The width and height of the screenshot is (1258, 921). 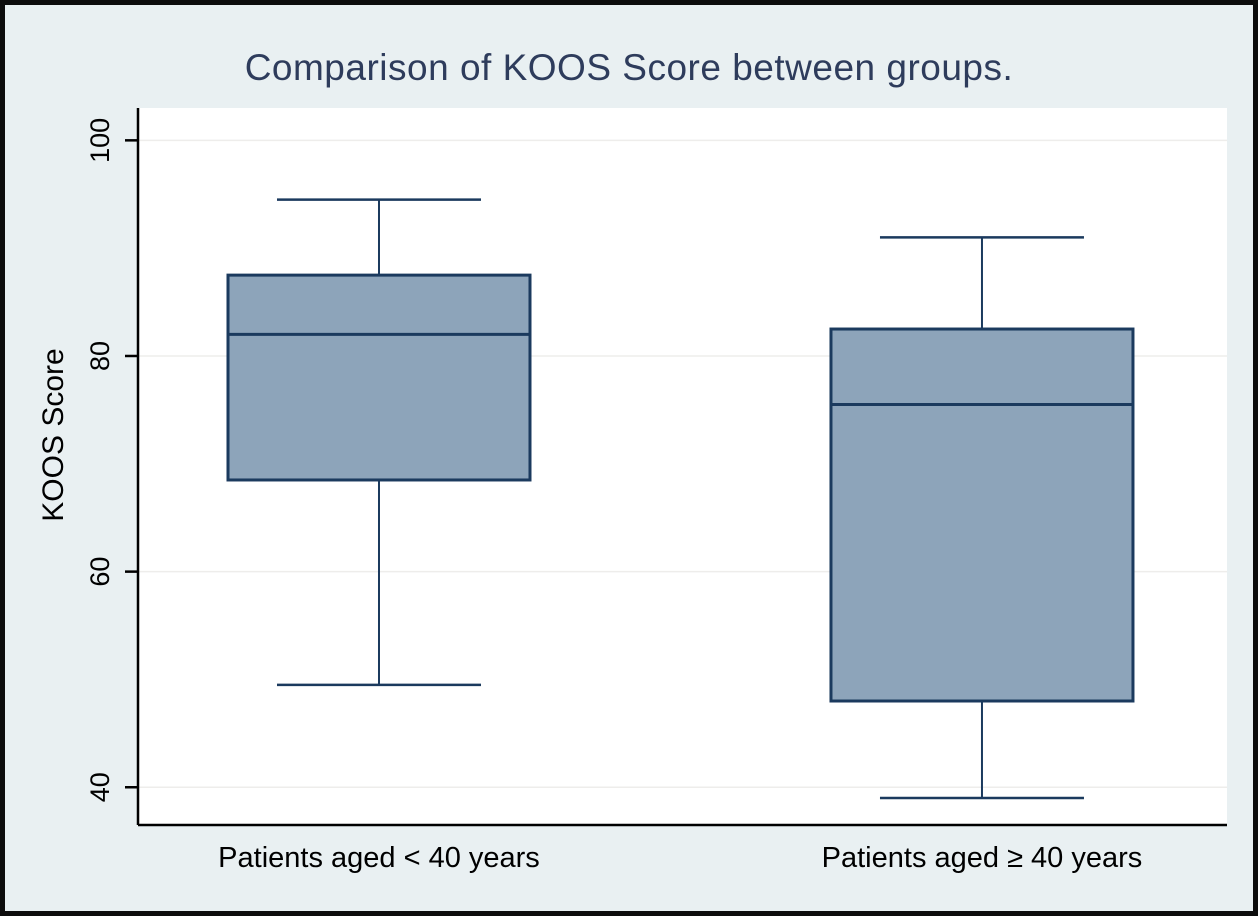 What do you see at coordinates (100, 140) in the screenshot?
I see `y-tick-label-100: 100` at bounding box center [100, 140].